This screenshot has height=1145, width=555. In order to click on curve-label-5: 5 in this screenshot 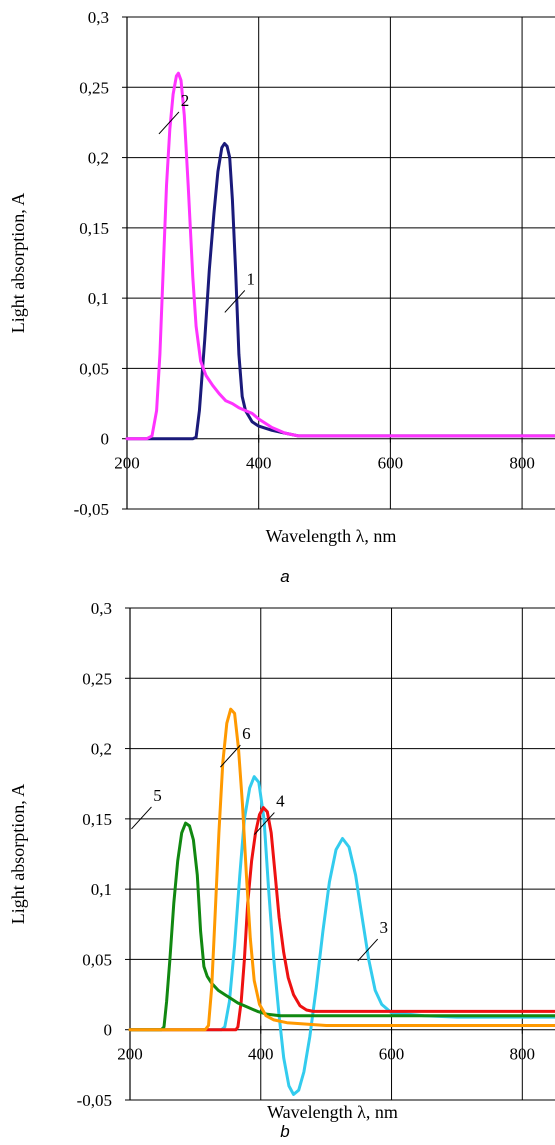, I will do `click(157, 795)`.